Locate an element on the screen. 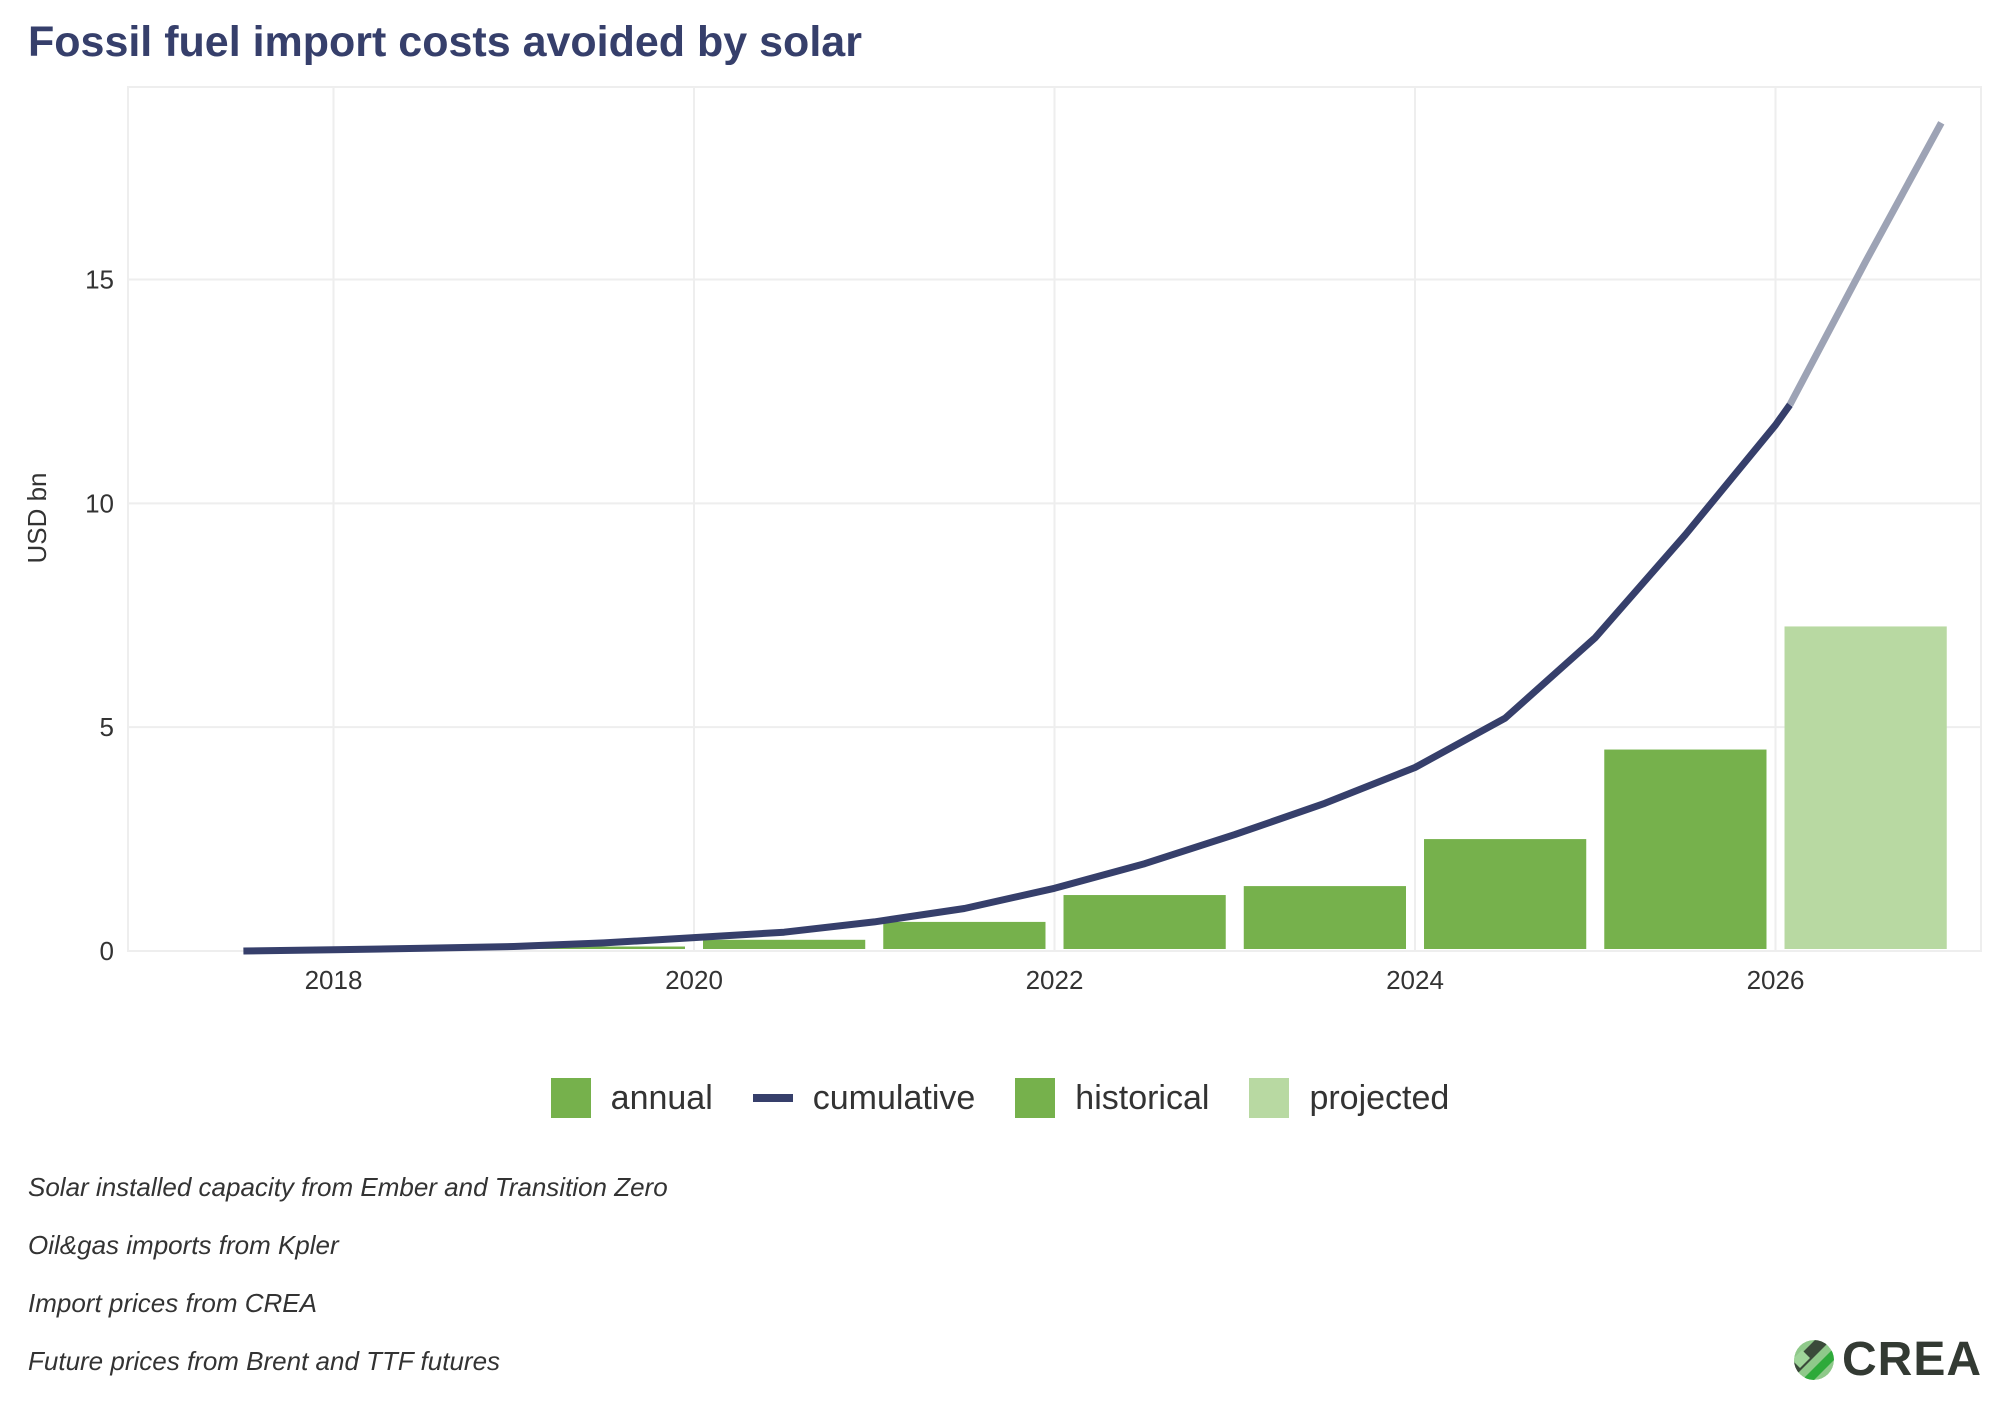 The image size is (2000, 1404). crea-logo-icon is located at coordinates (1813, 1359).